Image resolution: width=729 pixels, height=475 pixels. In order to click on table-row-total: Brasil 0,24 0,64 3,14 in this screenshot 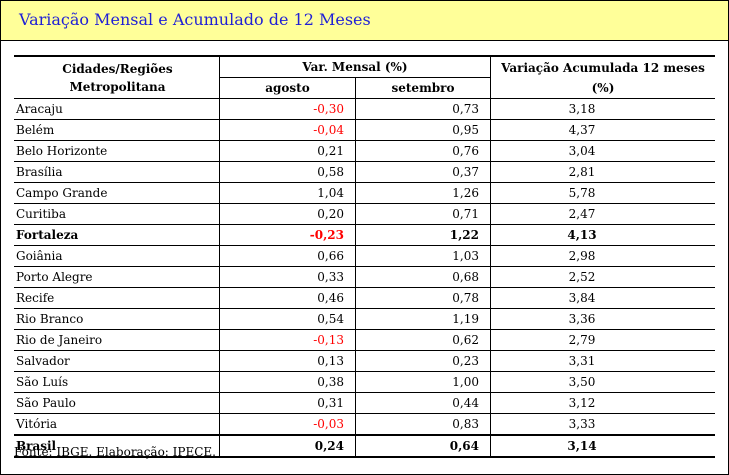, I will do `click(364, 446)`.